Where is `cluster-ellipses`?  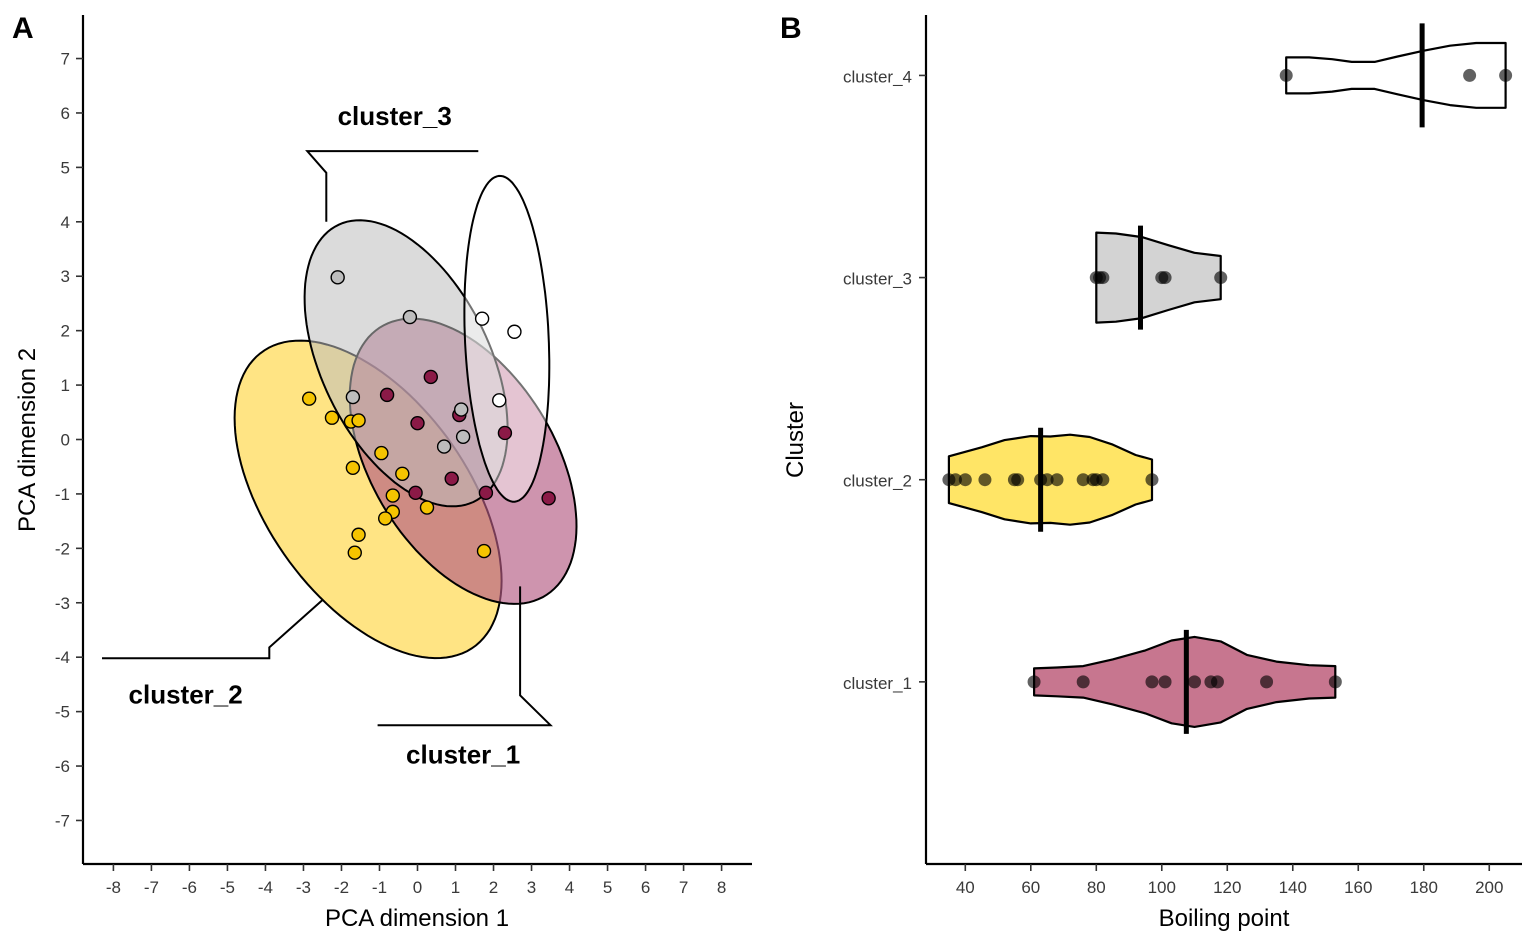
cluster-ellipses is located at coordinates (405, 417).